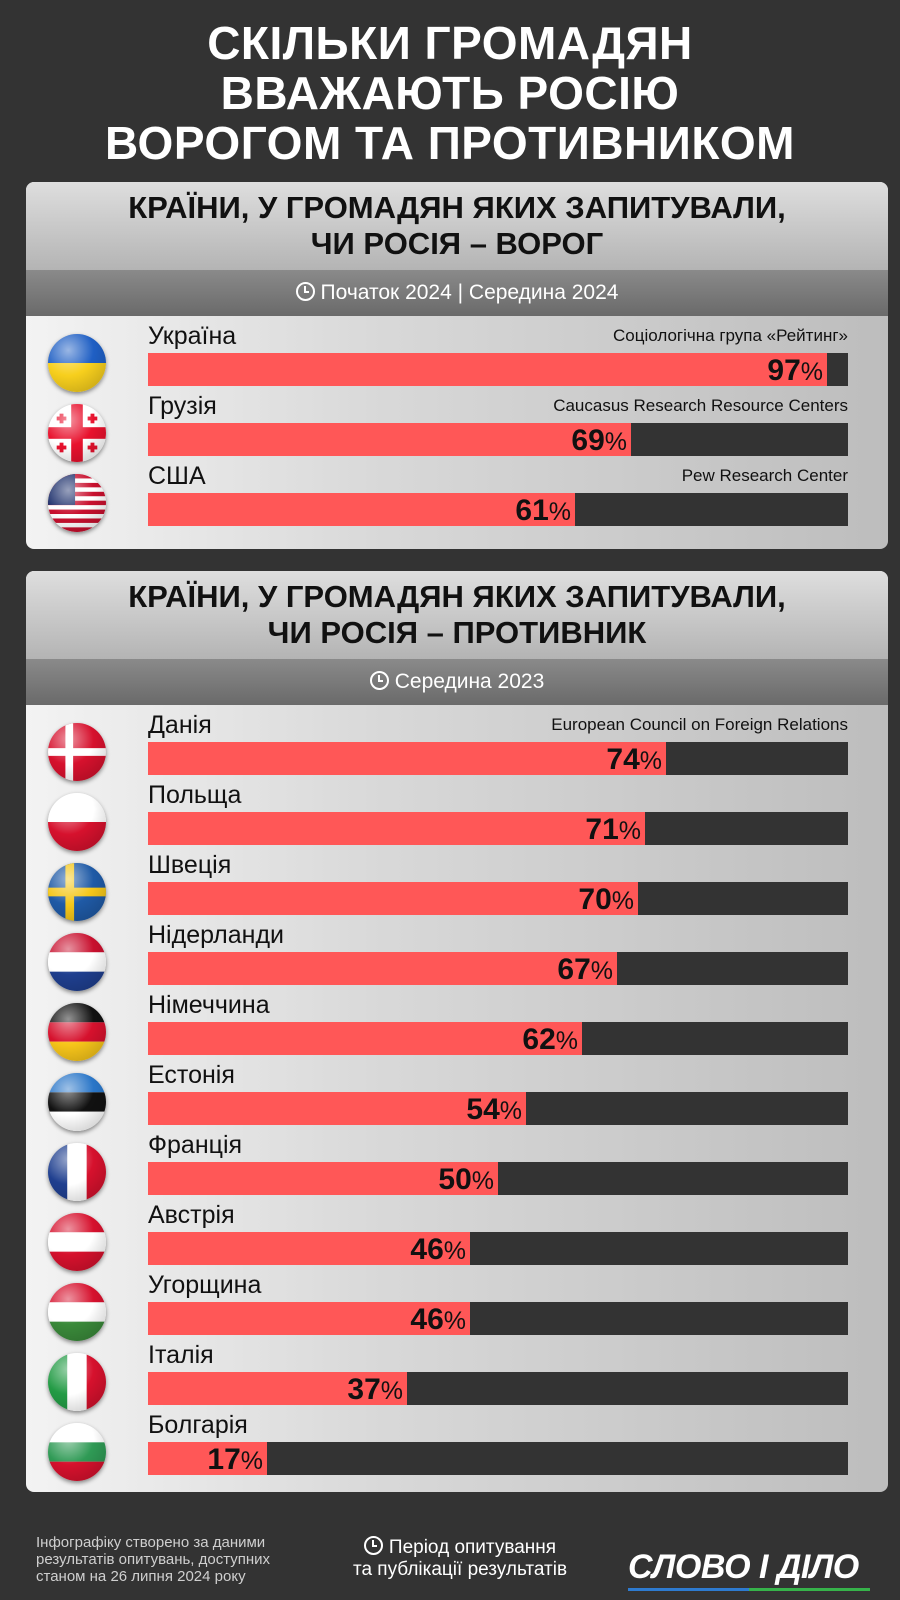 The image size is (900, 1600). I want to click on panel-heading-line-1: КРАЇНИ, У ГРОМАДЯН ЯКИХ ЗАПИТУВАЛИ,, so click(457, 596).